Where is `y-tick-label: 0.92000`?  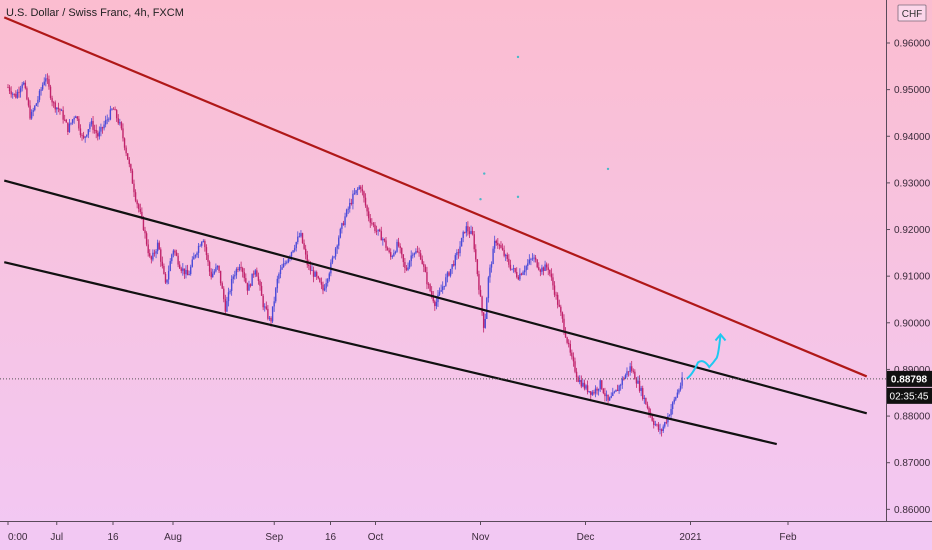 y-tick-label: 0.92000 is located at coordinates (912, 230).